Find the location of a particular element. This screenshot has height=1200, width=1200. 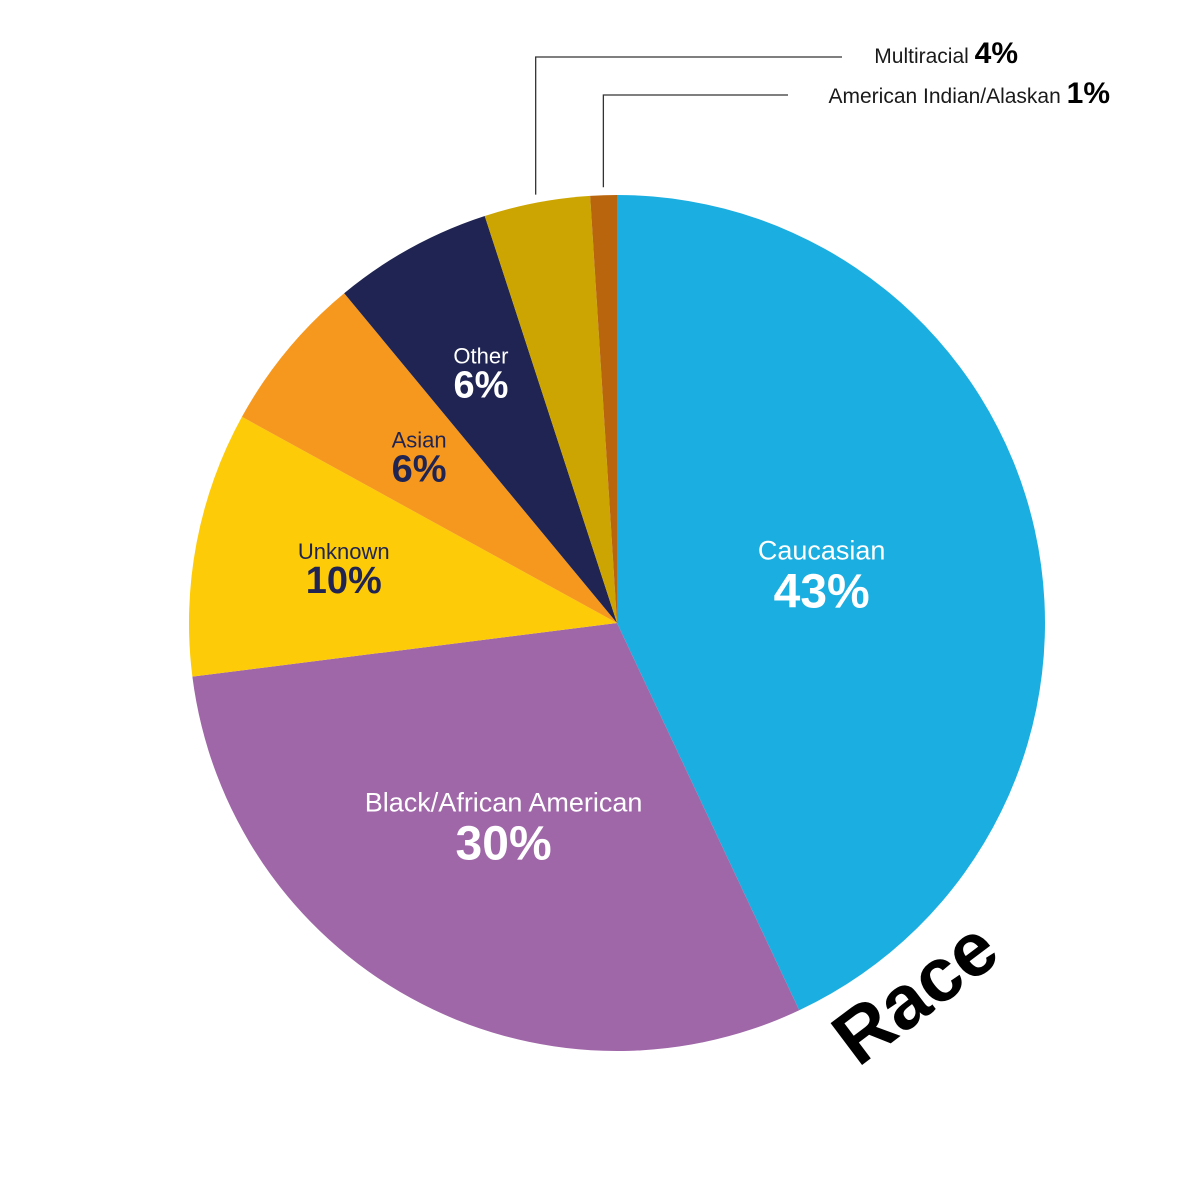

slice-asian is located at coordinates (429, 458).